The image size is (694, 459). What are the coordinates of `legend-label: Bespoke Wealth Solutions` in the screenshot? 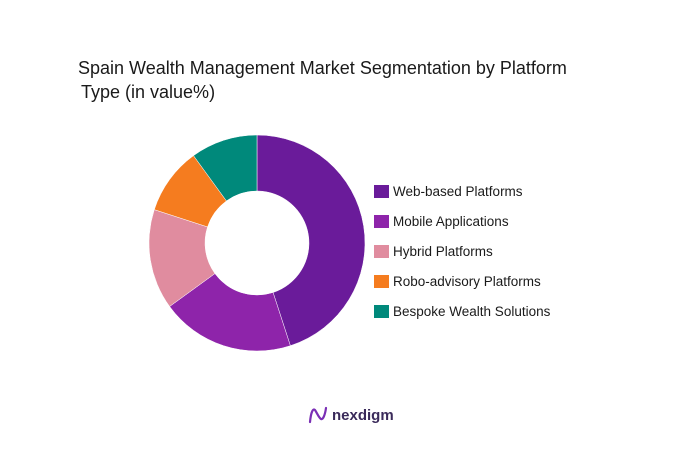 It's located at (472, 311).